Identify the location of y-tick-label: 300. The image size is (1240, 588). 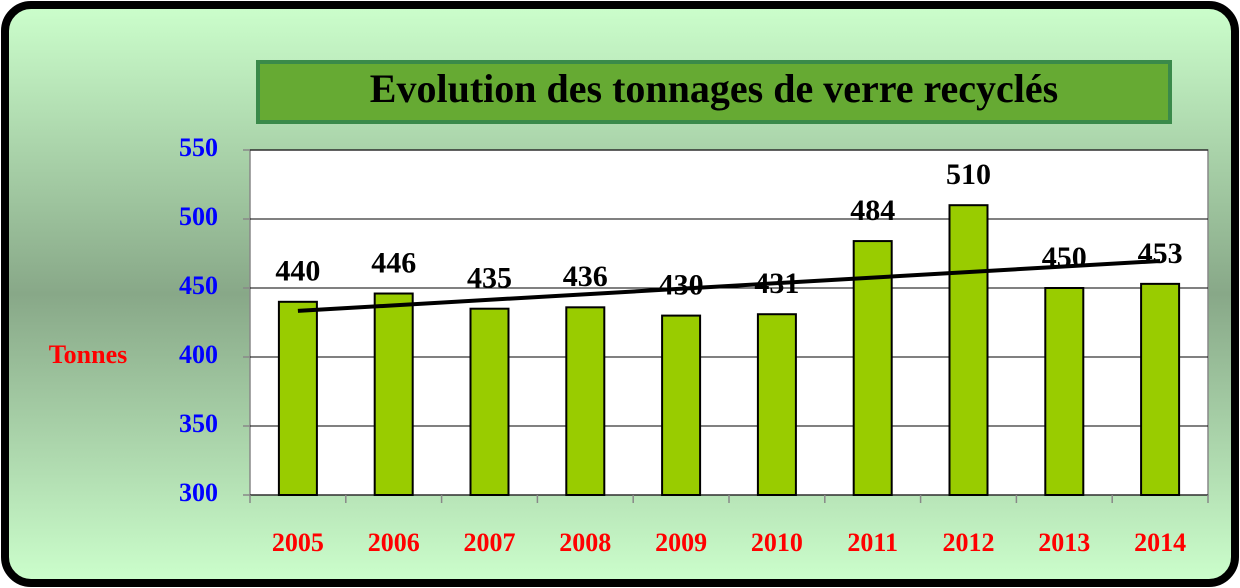
(198, 492).